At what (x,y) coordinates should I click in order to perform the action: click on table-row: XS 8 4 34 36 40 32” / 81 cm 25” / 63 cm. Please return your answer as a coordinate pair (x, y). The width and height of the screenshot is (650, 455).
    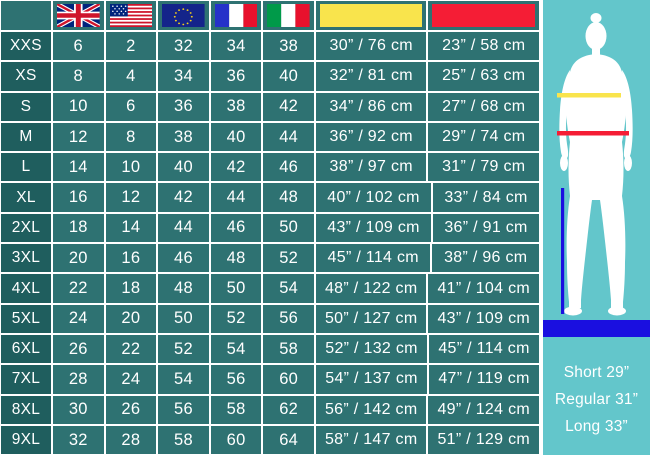
    Looking at the image, I should click on (270, 76).